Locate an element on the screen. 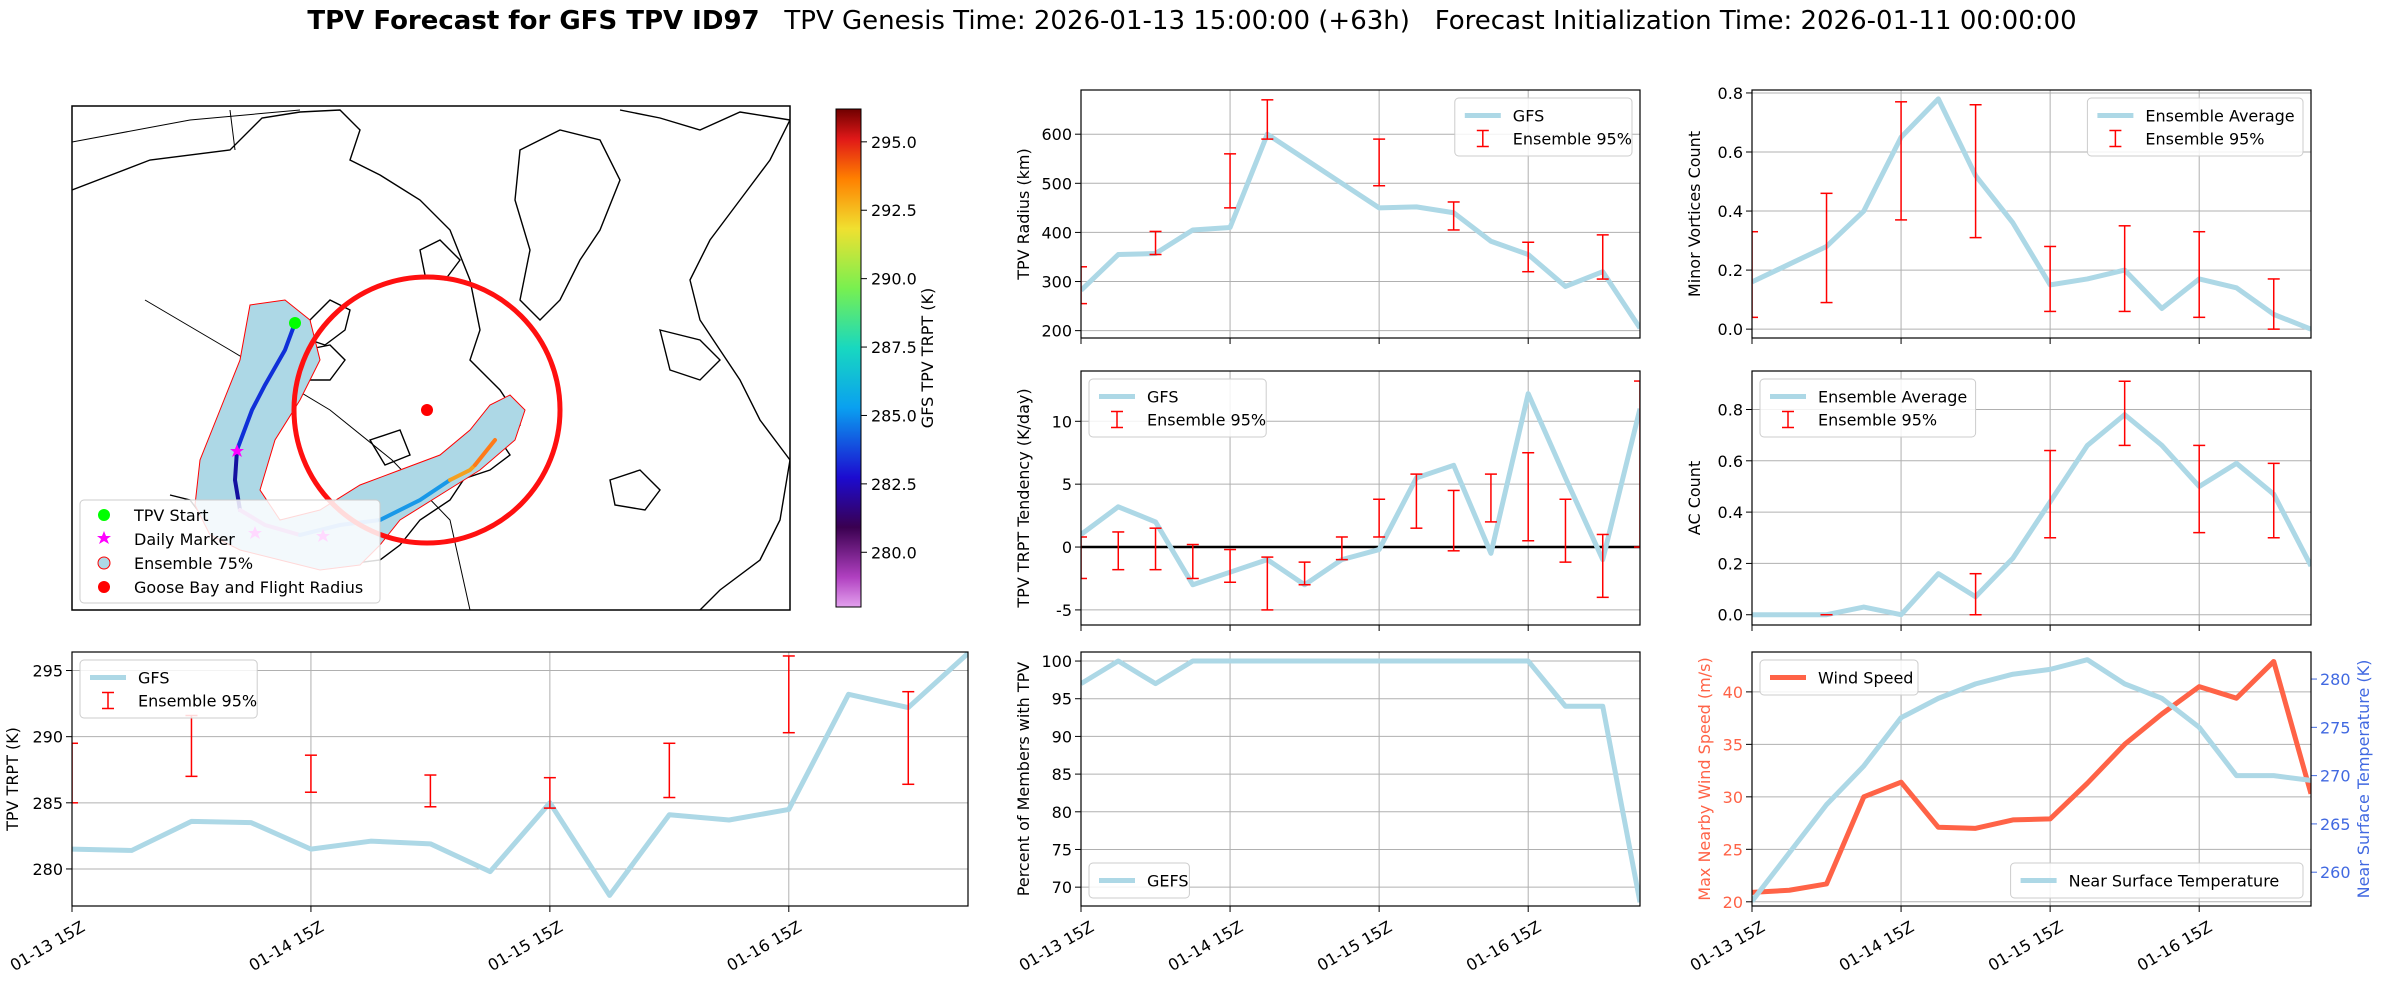 This screenshot has width=2384, height=982. y-tick-label: 80 is located at coordinates (1062, 812).